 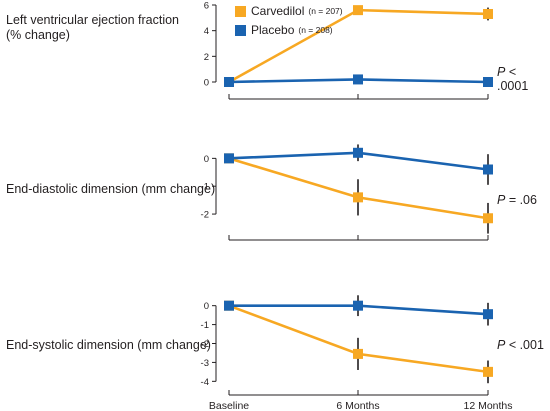 What do you see at coordinates (38, 35) in the screenshot?
I see `panel-title-lvef-line2: (% change)` at bounding box center [38, 35].